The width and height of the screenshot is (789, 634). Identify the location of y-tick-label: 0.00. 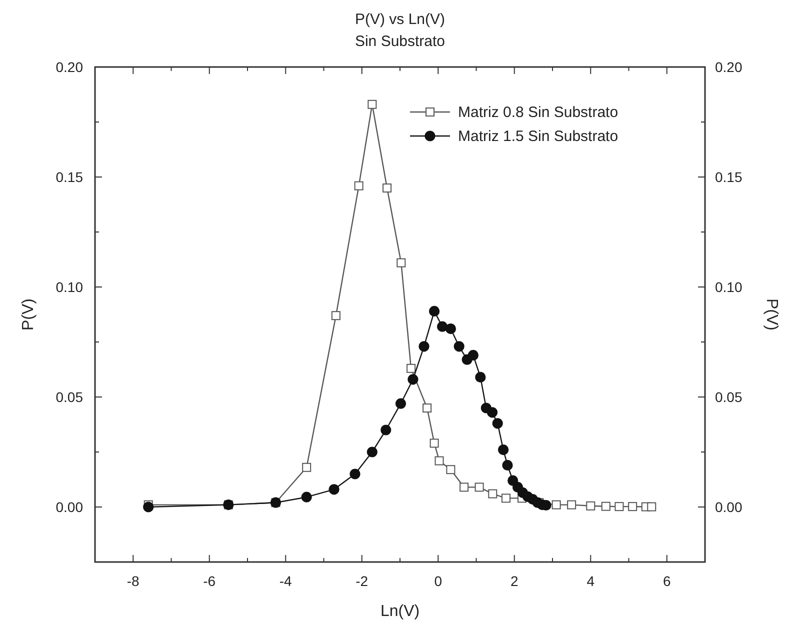
(70, 507).